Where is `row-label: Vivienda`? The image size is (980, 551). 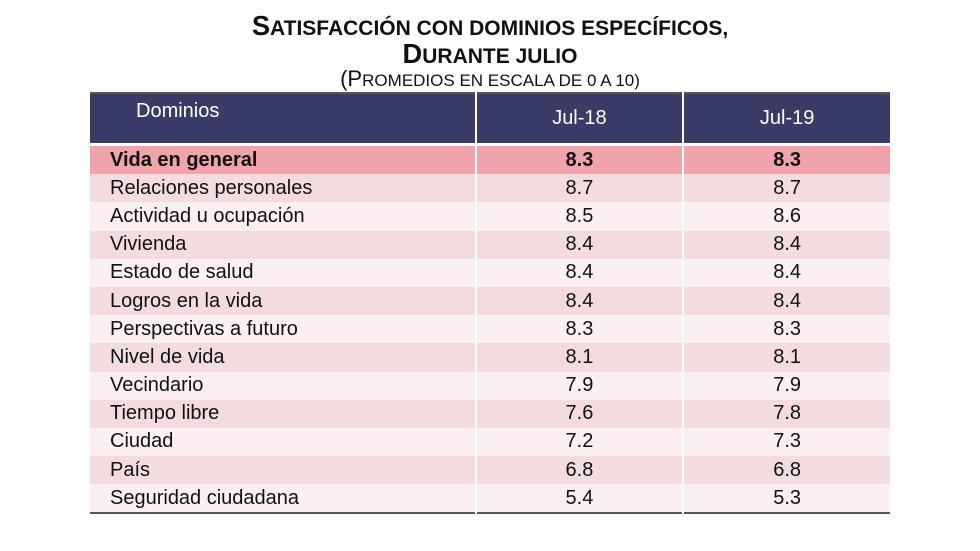 row-label: Vivienda is located at coordinates (282, 244).